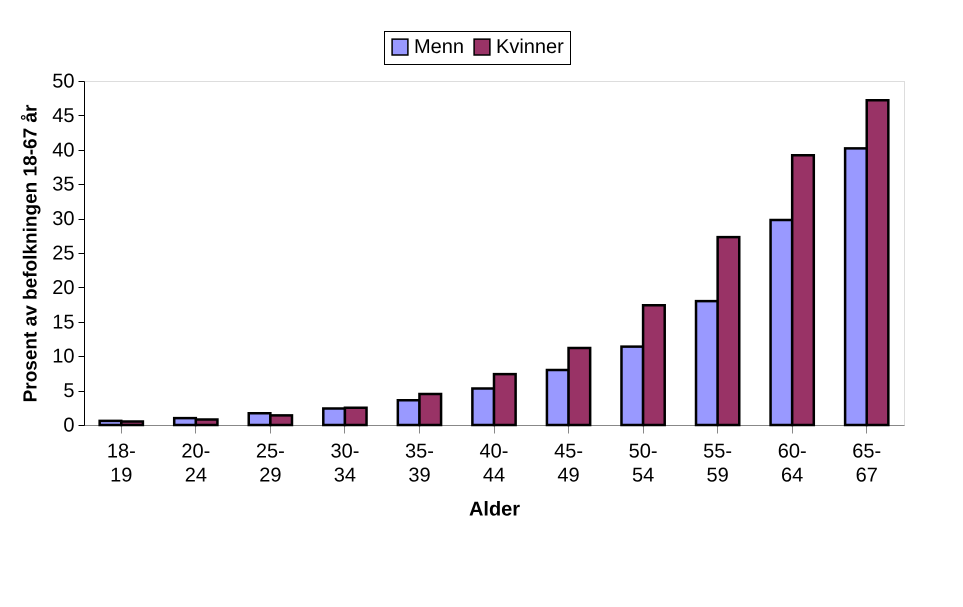 The width and height of the screenshot is (963, 607). Describe the element at coordinates (68, 425) in the screenshot. I see `y-tick-label: 0` at that location.